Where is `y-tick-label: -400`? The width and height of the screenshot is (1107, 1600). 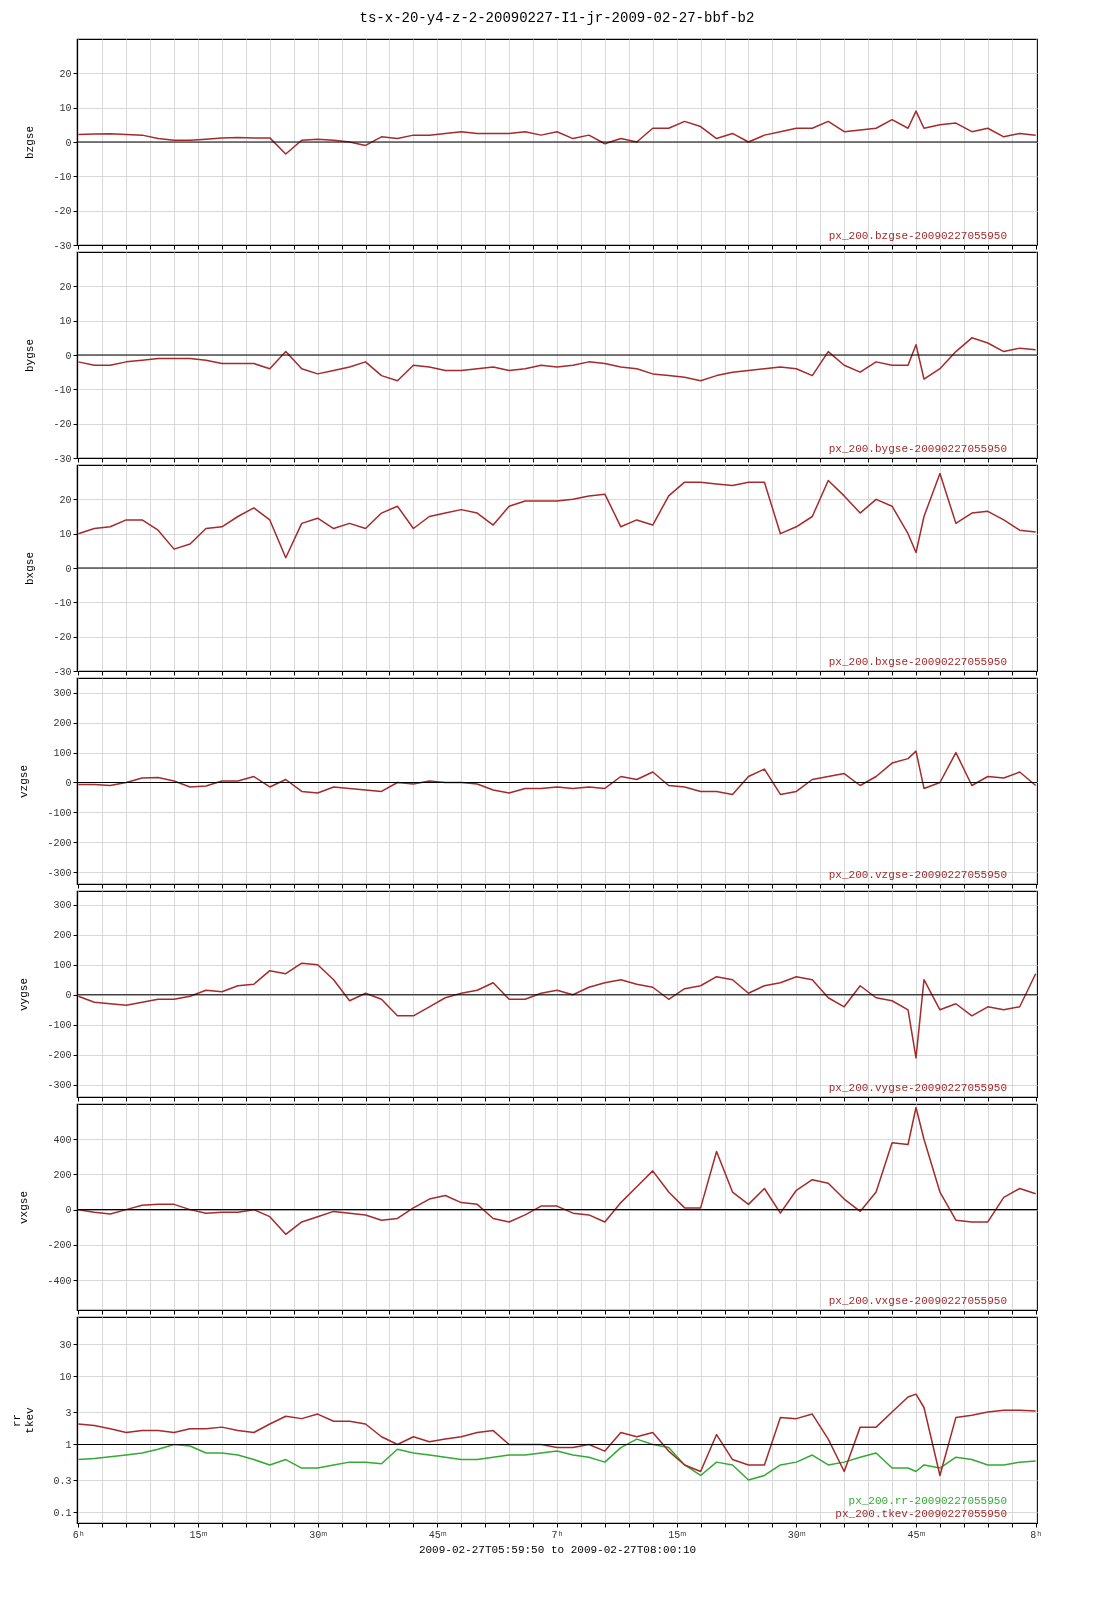 y-tick-label: -400 is located at coordinates (59, 1281).